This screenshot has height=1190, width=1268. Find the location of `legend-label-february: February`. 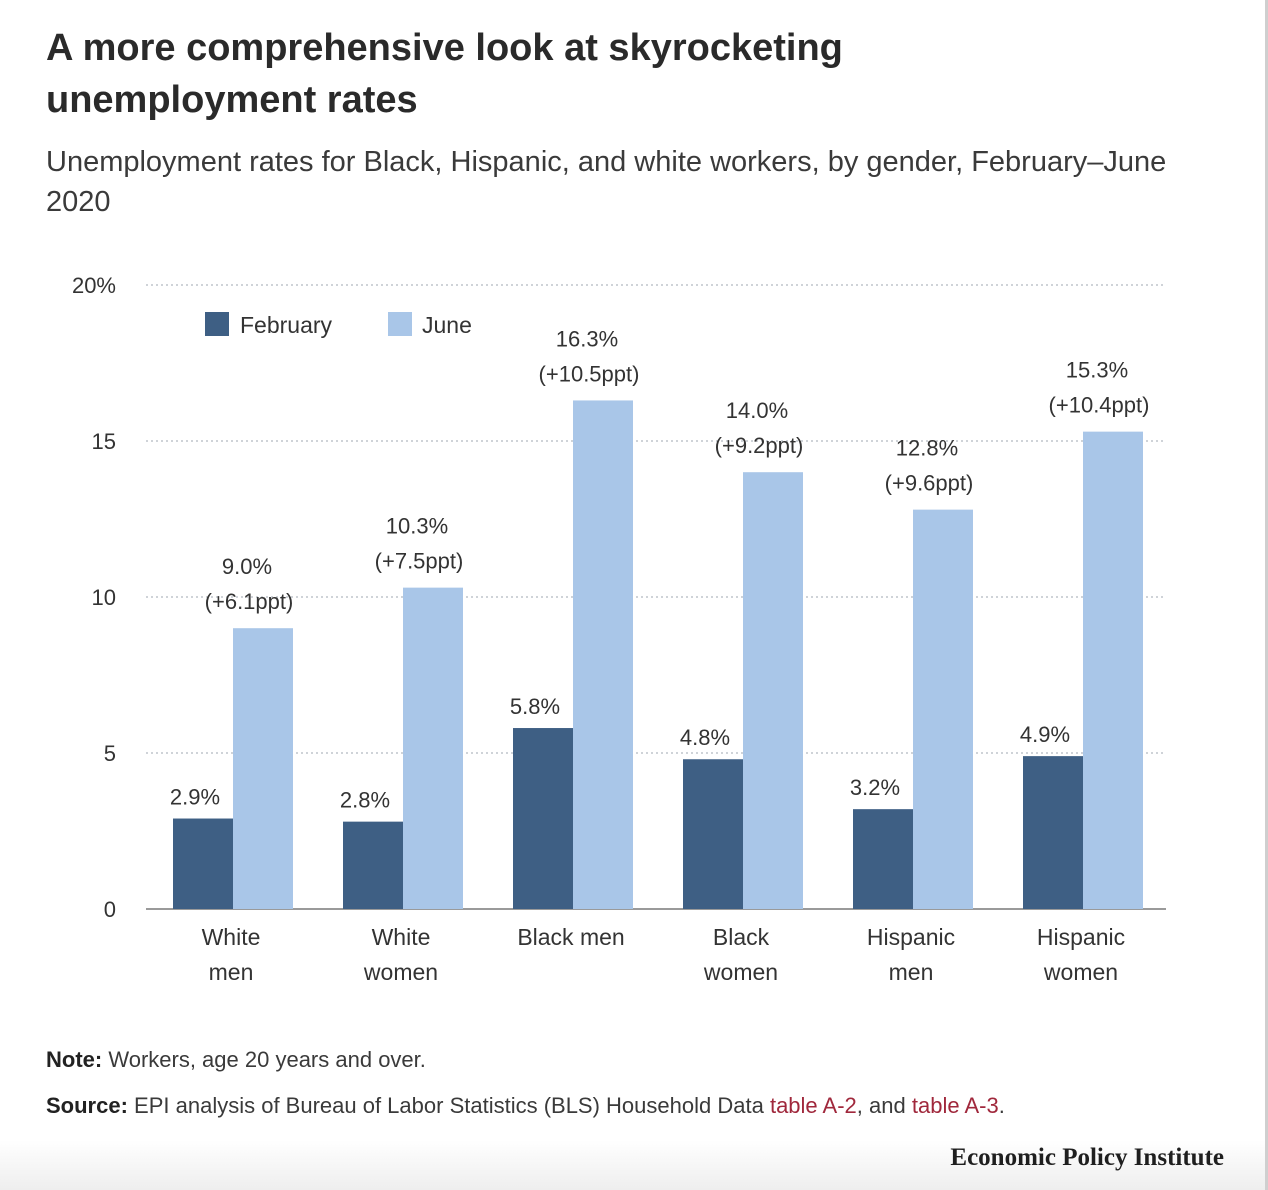

legend-label-february: February is located at coordinates (286, 325).